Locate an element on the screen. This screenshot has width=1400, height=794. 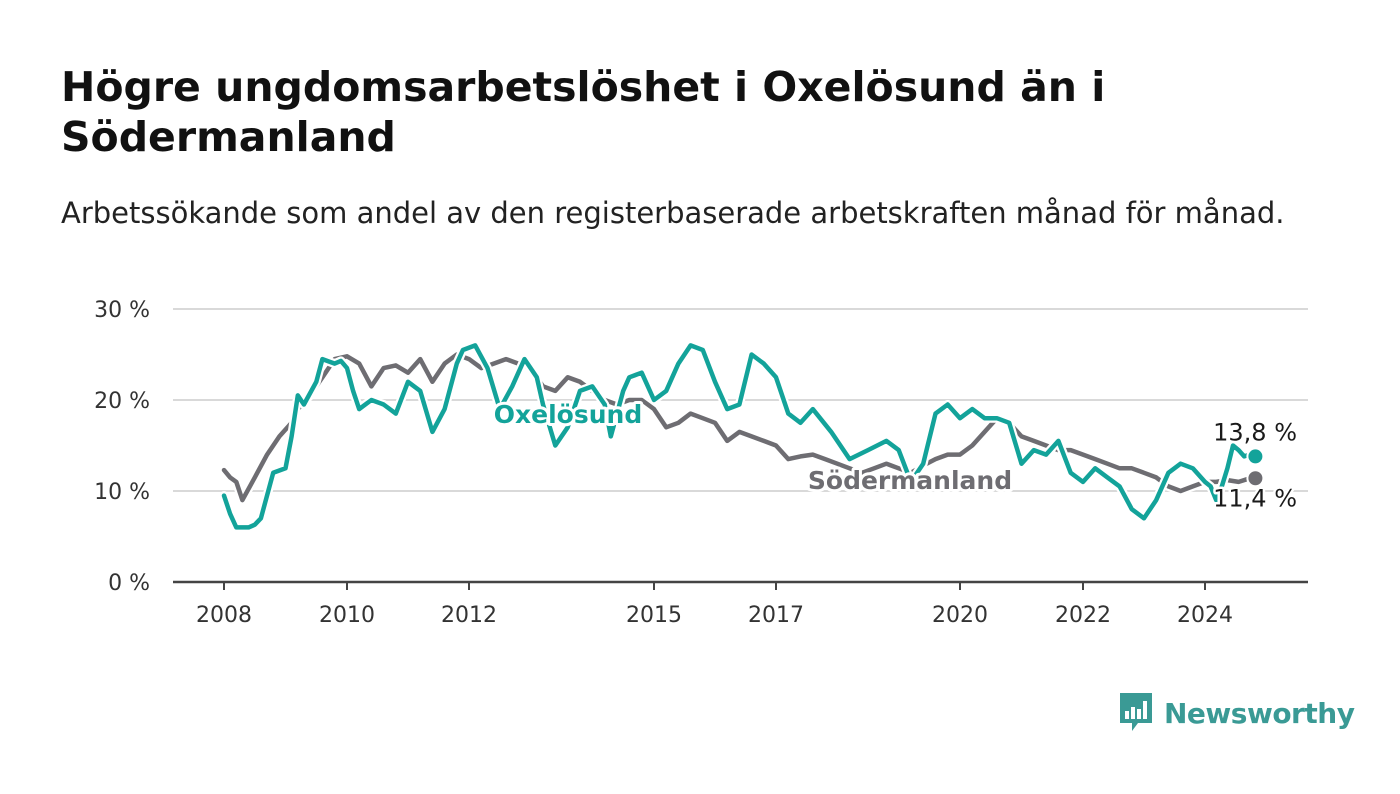
end-point-södermanland is located at coordinates (1255, 478).